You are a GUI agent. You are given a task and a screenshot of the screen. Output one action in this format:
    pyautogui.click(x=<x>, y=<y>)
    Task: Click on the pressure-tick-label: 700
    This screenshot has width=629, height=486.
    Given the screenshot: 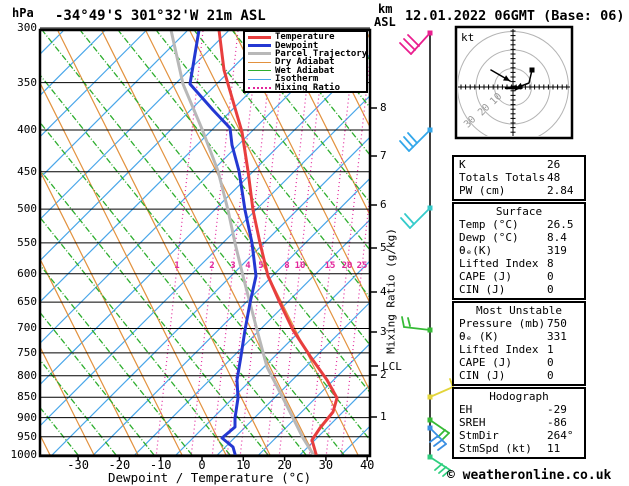 What is the action you would take?
    pyautogui.click(x=27, y=328)
    